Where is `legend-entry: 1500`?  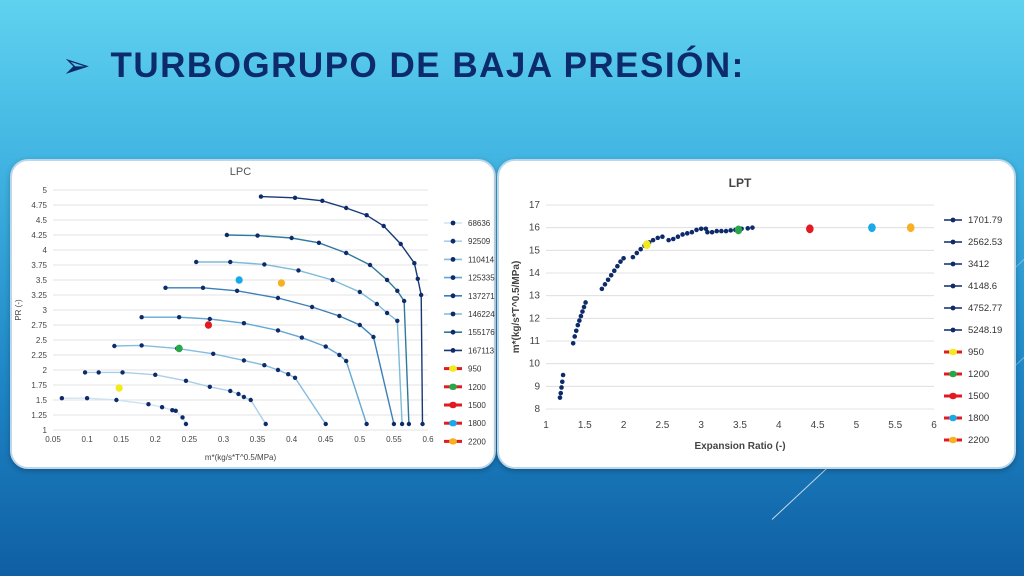
legend-entry: 1500 is located at coordinates (477, 405).